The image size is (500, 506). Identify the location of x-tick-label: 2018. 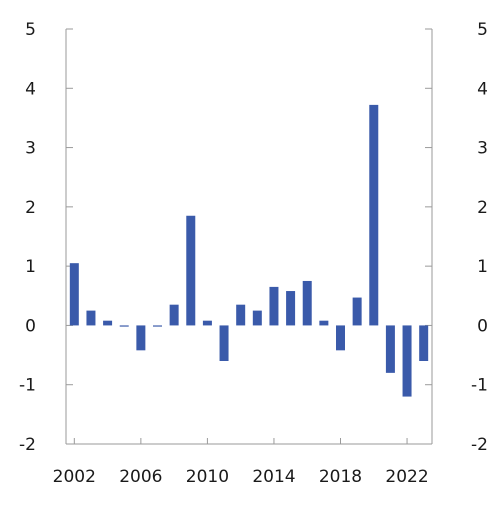
(340, 477).